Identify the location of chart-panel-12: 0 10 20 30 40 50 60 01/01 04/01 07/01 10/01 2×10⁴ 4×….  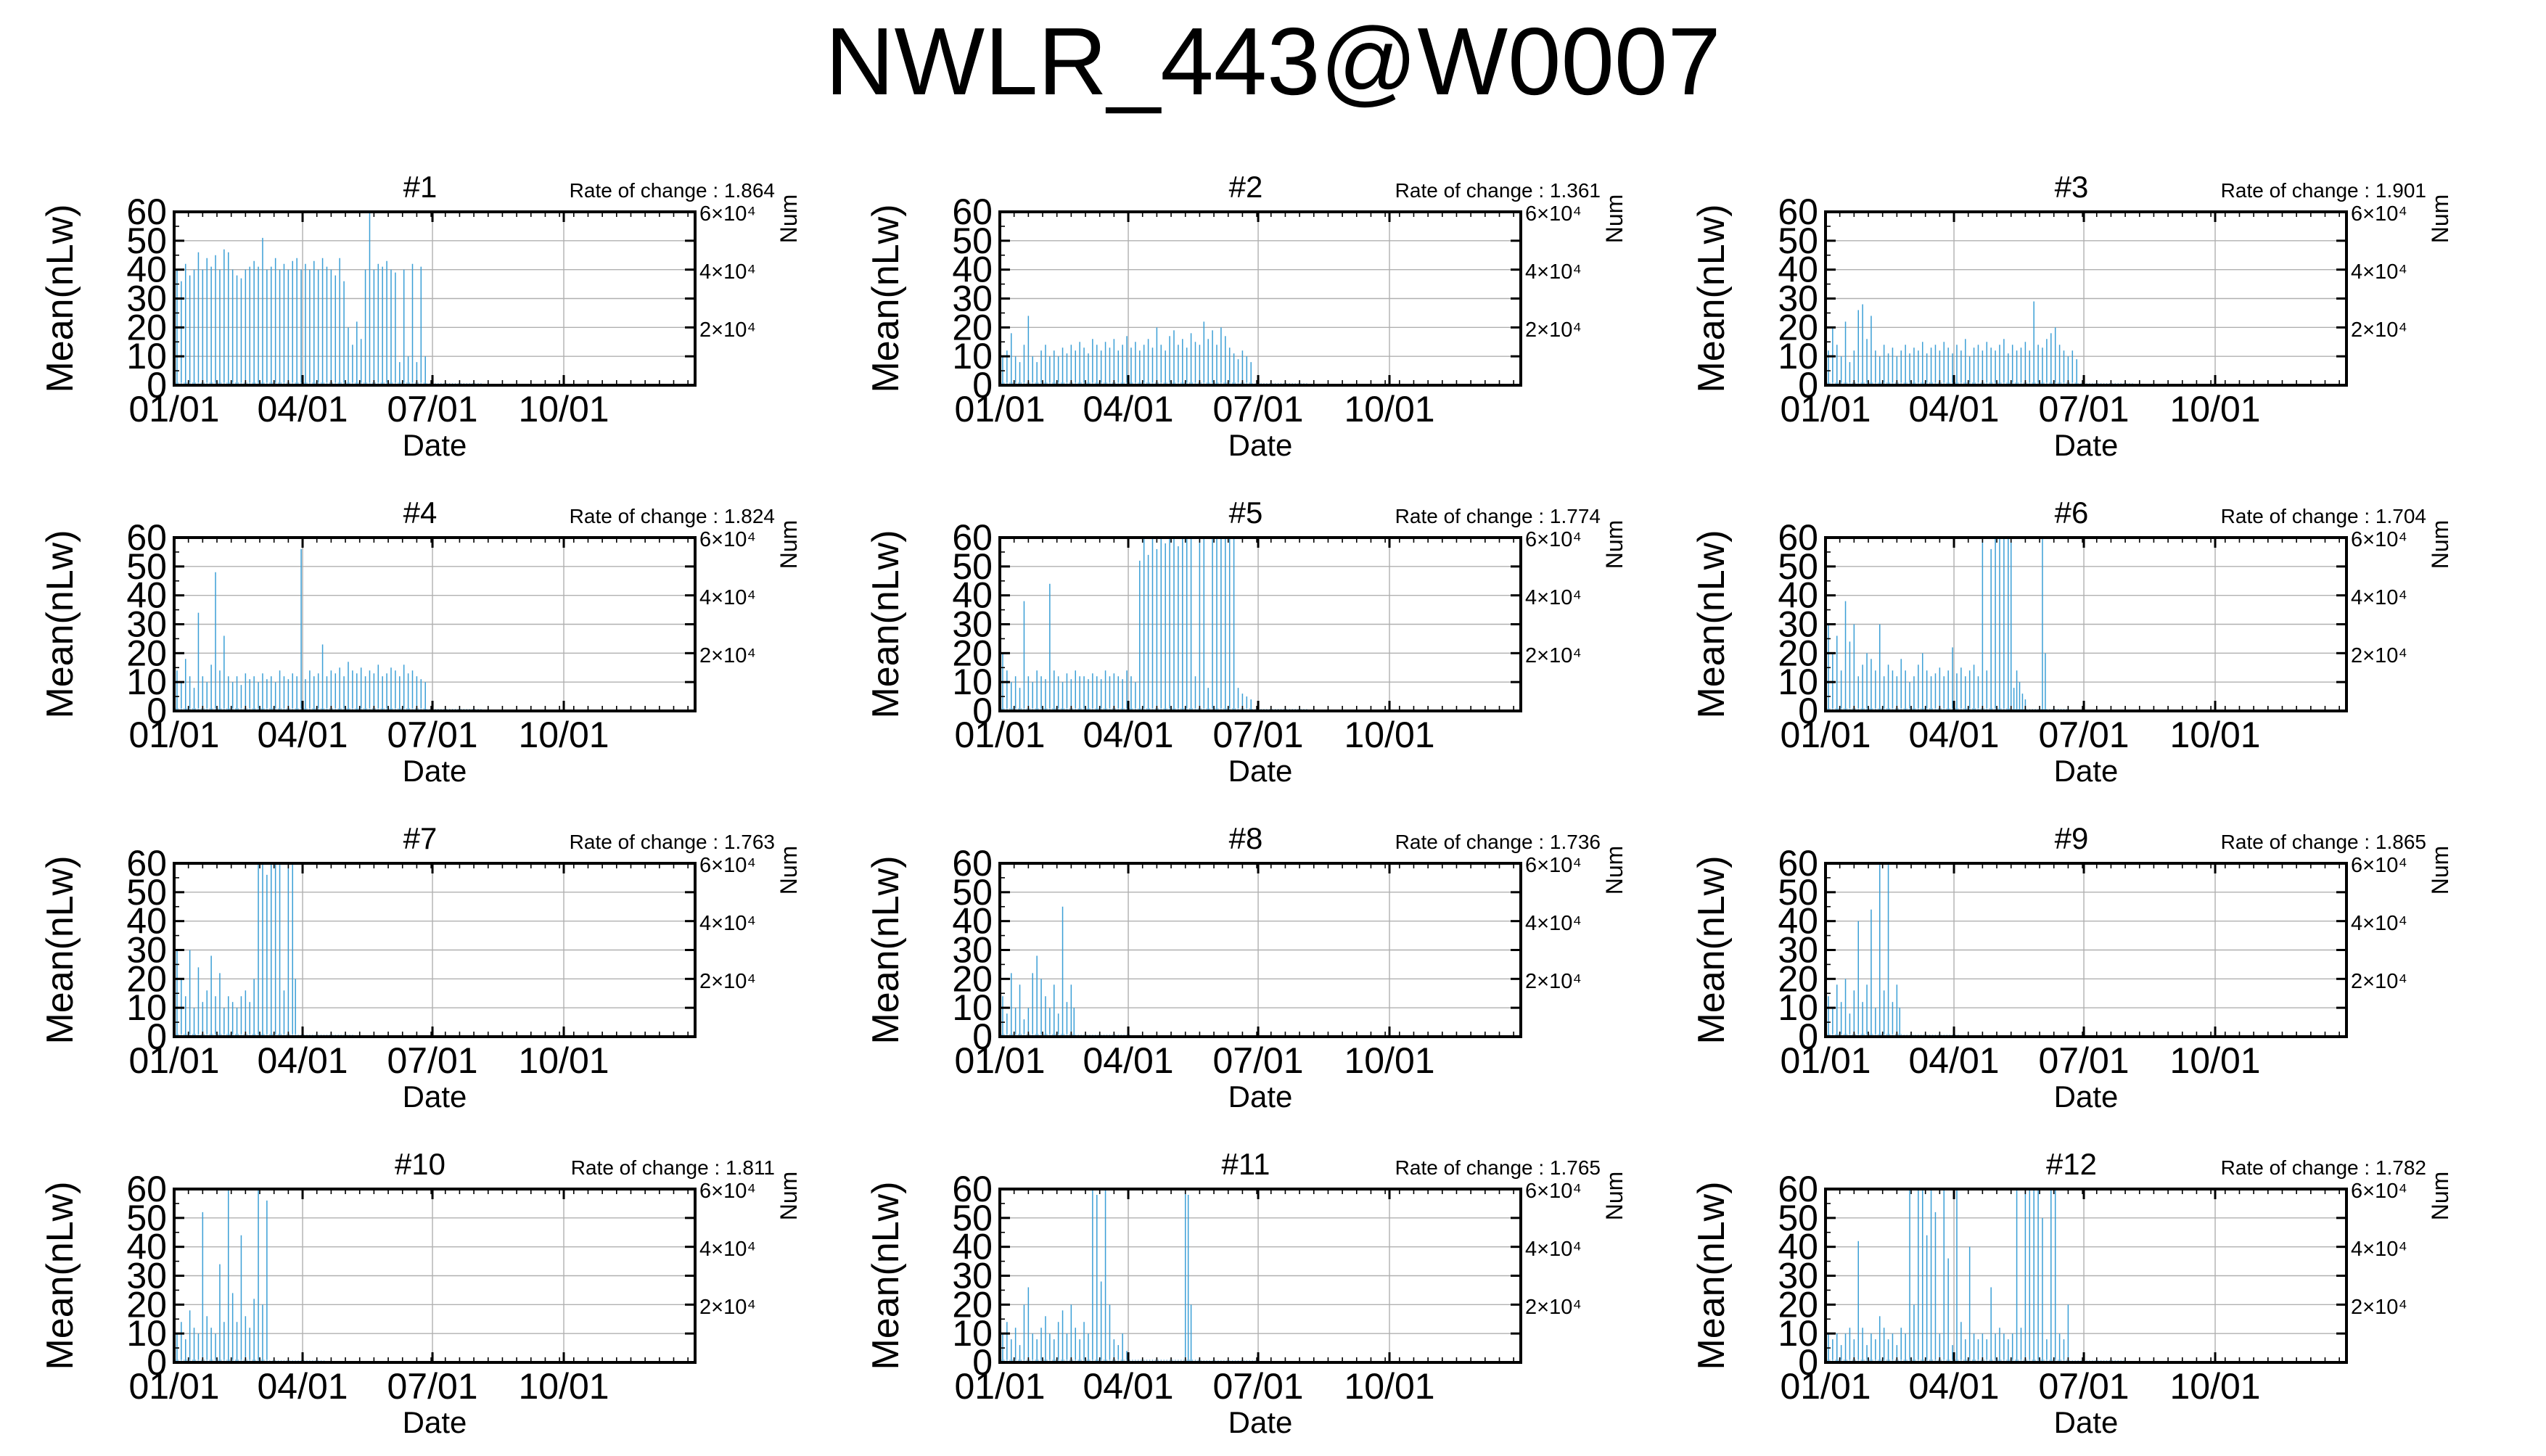
(2065, 1296).